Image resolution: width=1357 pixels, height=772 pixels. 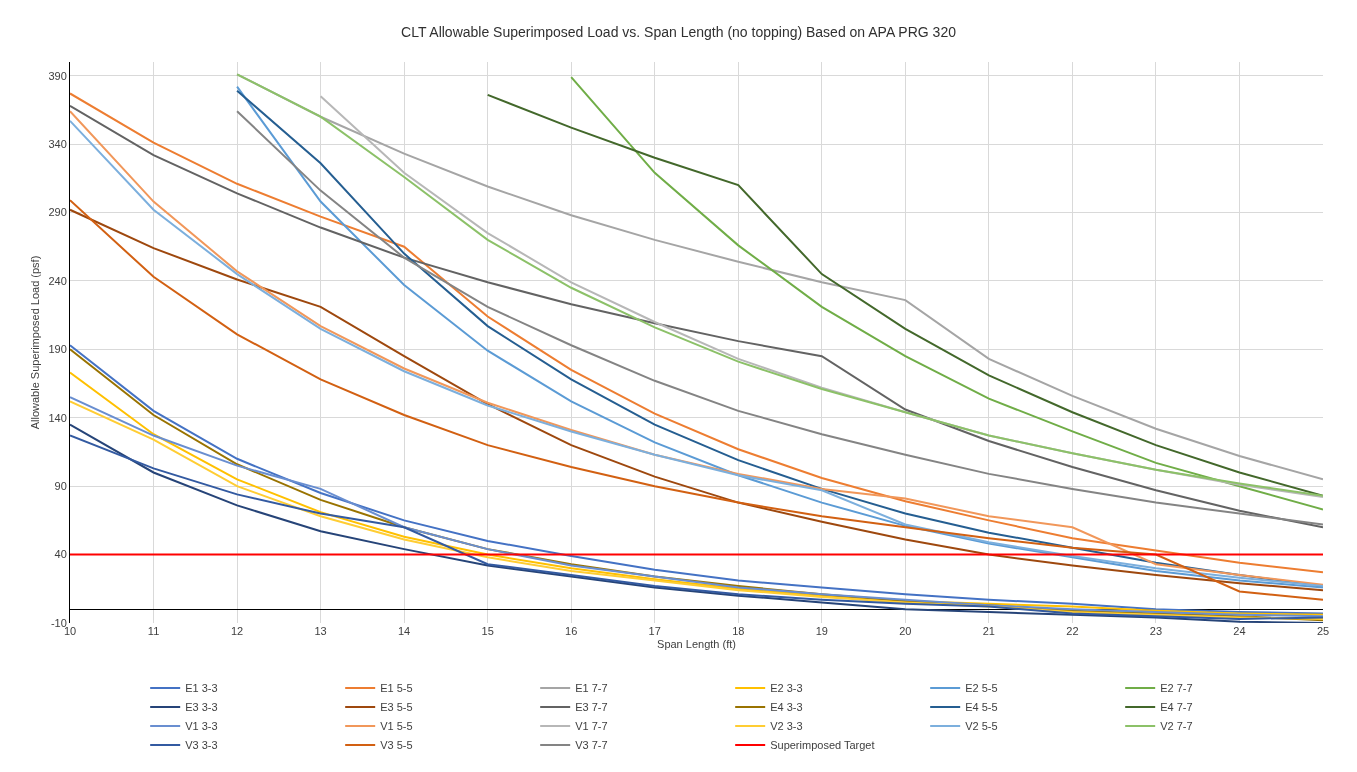 I want to click on legend-label: E3 7-7, so click(x=591, y=707).